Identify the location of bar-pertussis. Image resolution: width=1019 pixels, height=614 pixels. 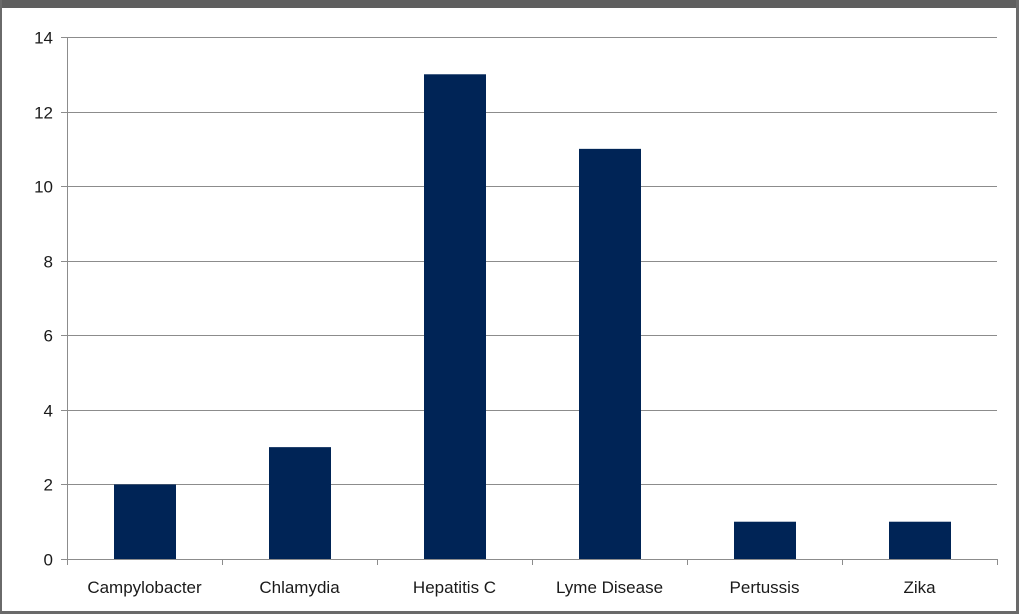
(765, 540).